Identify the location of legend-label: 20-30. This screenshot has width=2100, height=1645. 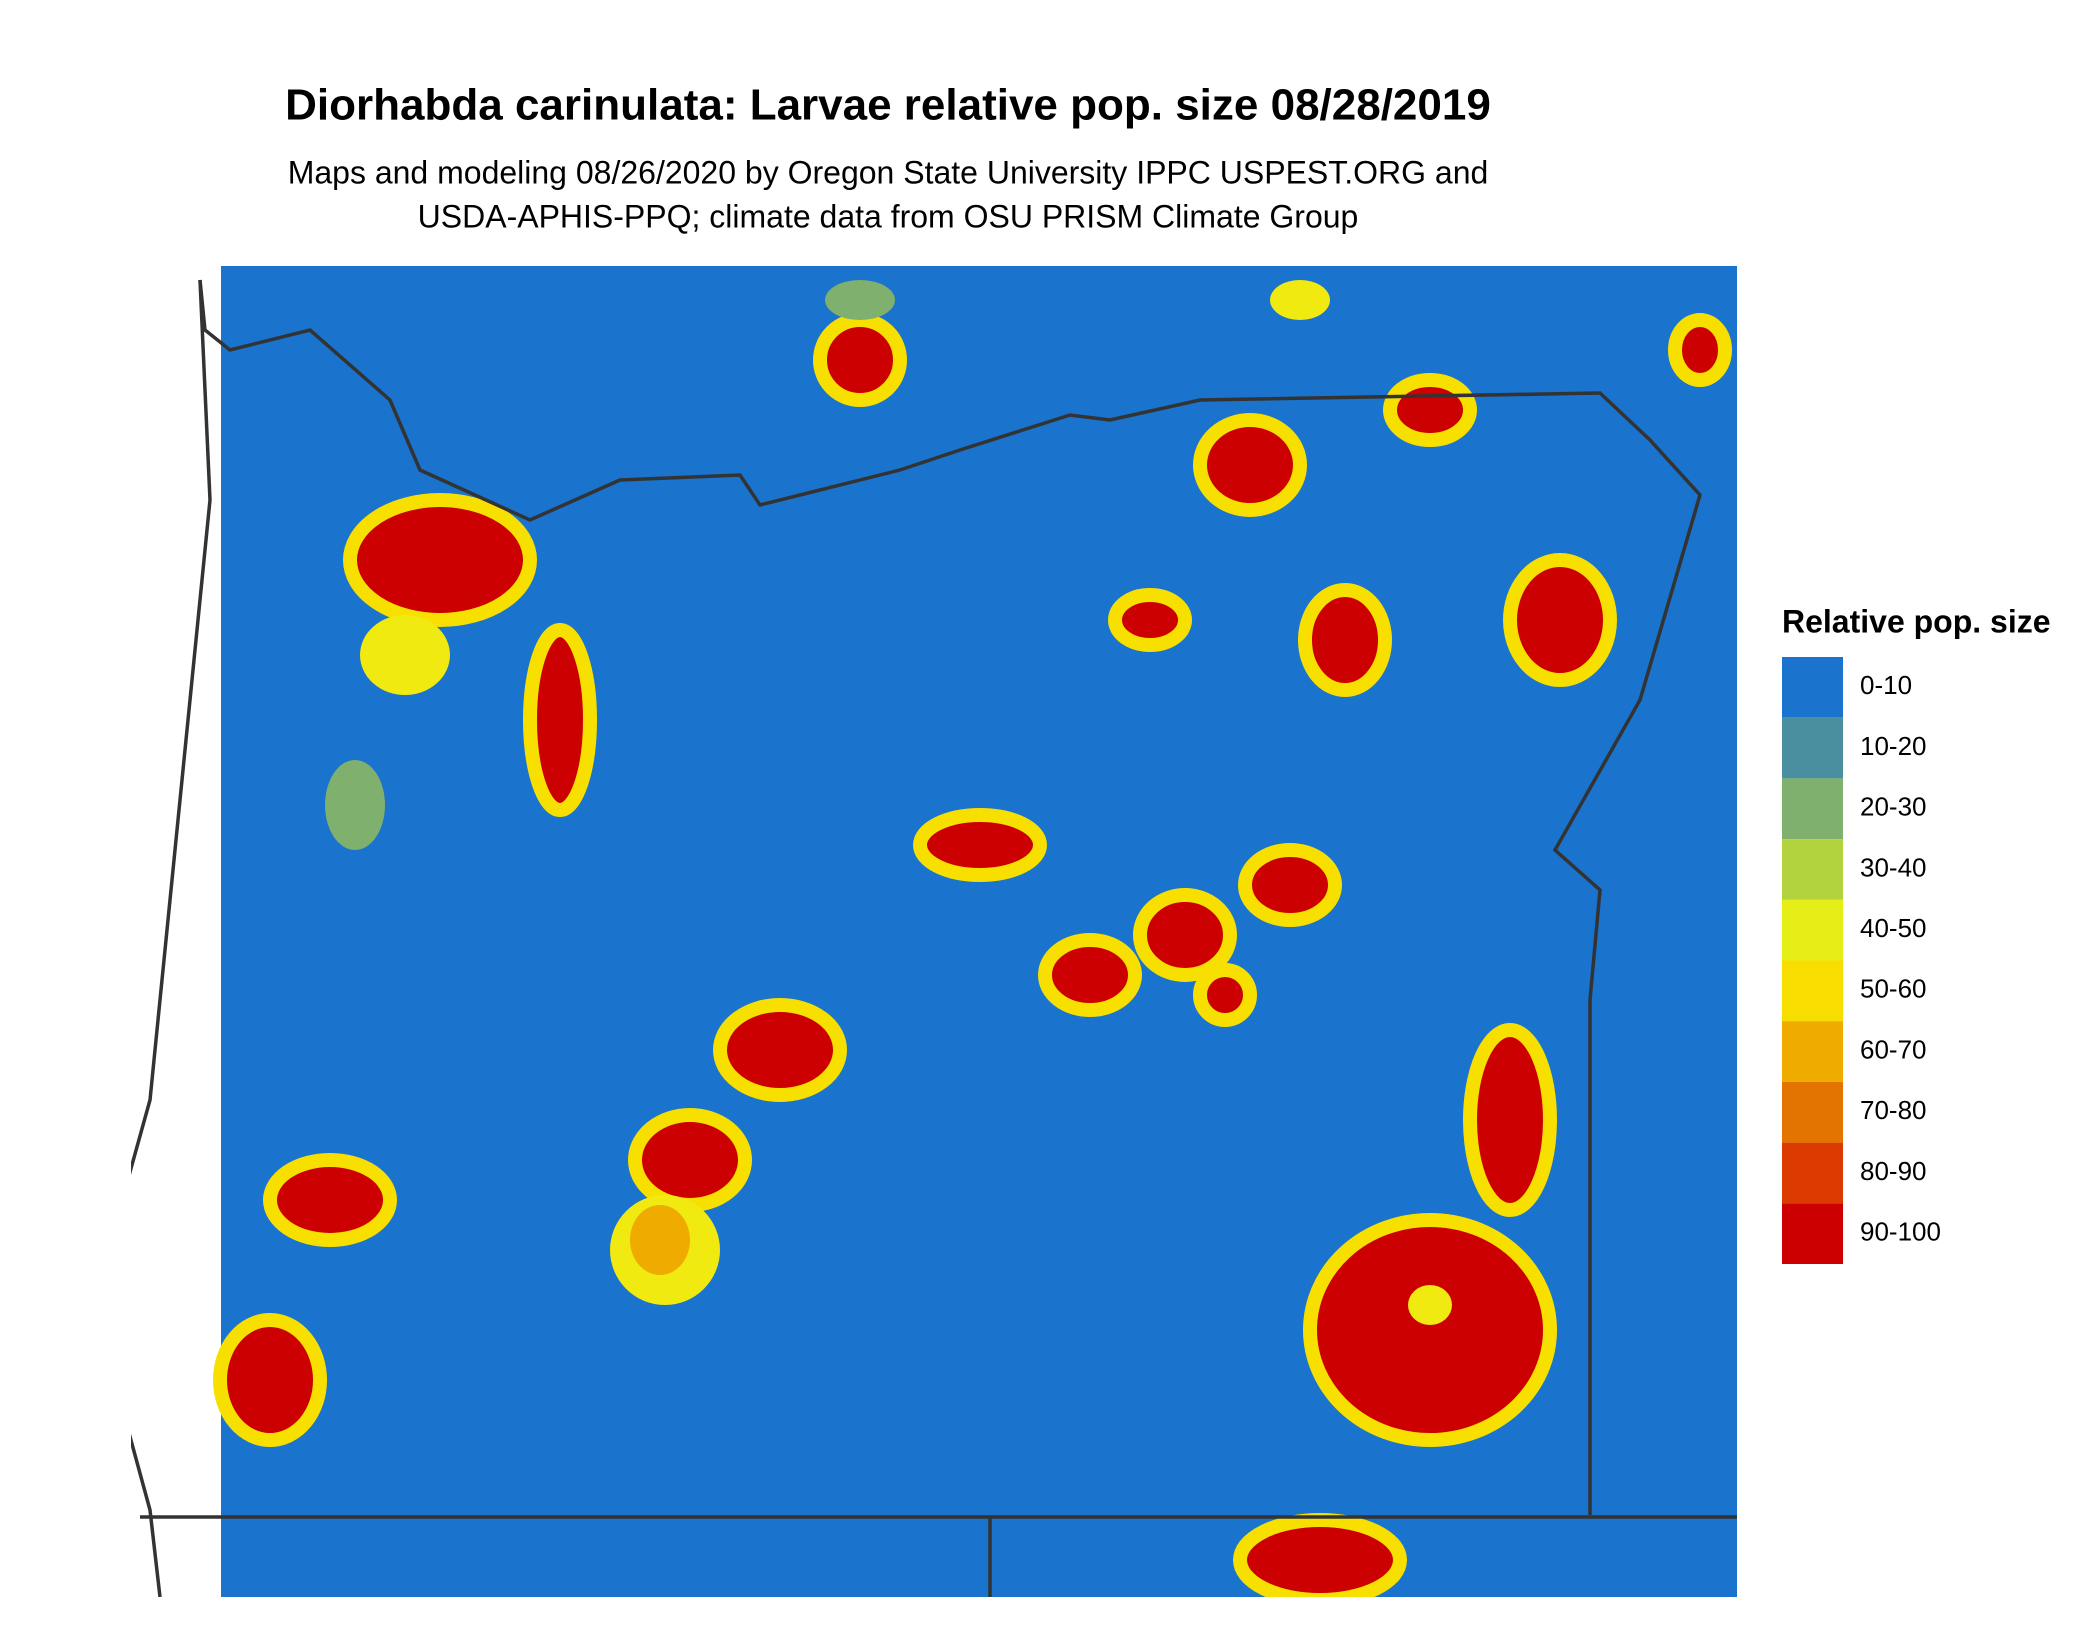
(1893, 807).